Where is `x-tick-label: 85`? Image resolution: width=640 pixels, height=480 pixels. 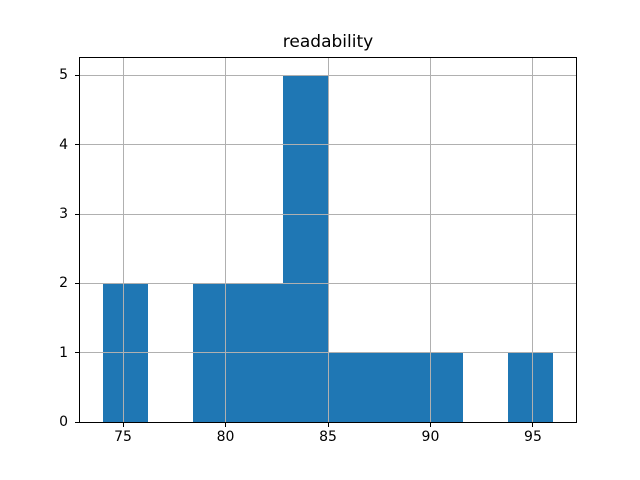 x-tick-label: 85 is located at coordinates (328, 437).